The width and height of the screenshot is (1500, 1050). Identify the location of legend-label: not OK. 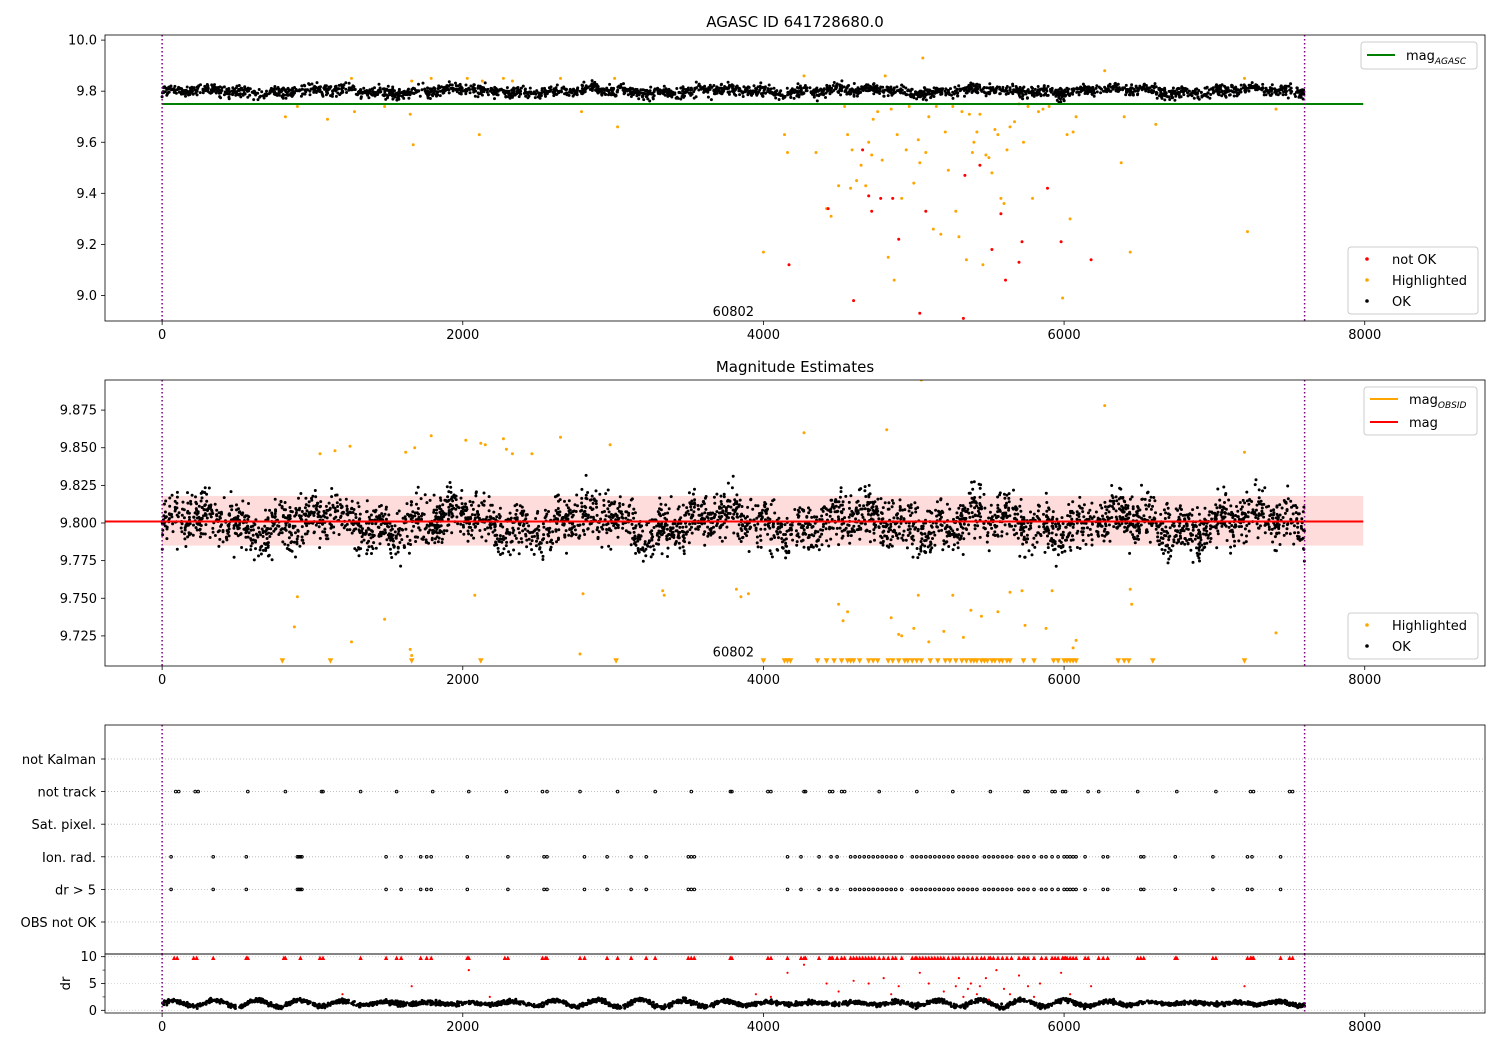
(1414, 260).